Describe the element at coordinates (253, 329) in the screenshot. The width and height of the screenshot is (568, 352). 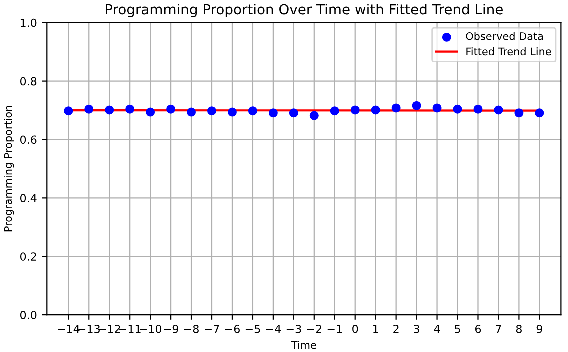
I see `x-tick-label: −5` at that location.